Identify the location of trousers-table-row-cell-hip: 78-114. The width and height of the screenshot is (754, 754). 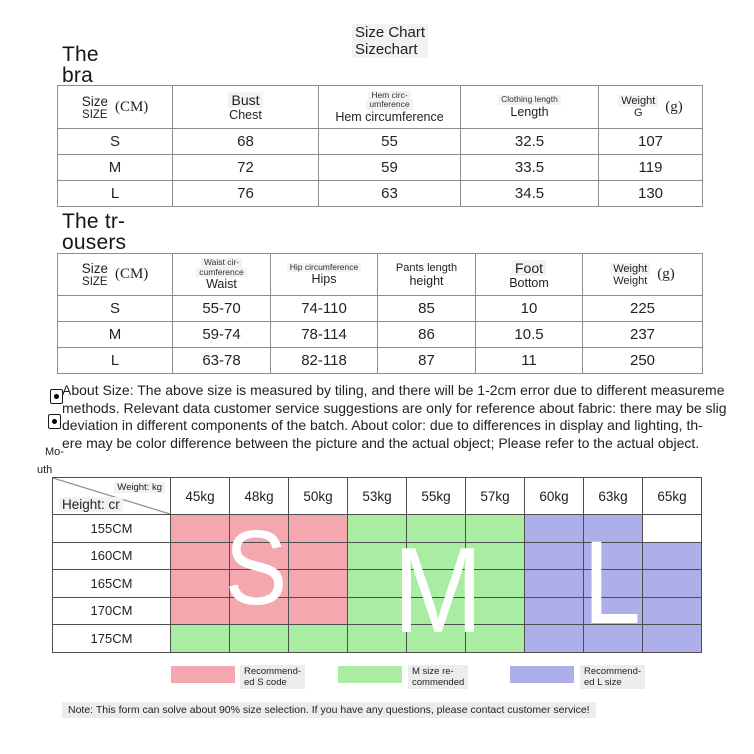
(324, 334).